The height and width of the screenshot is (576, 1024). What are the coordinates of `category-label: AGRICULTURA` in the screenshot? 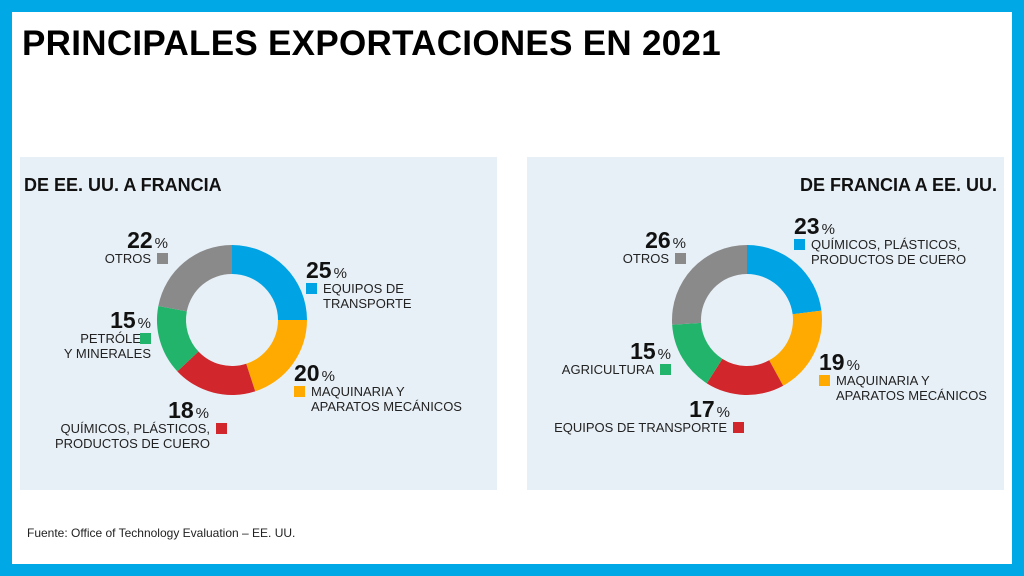 It's located at (607, 369).